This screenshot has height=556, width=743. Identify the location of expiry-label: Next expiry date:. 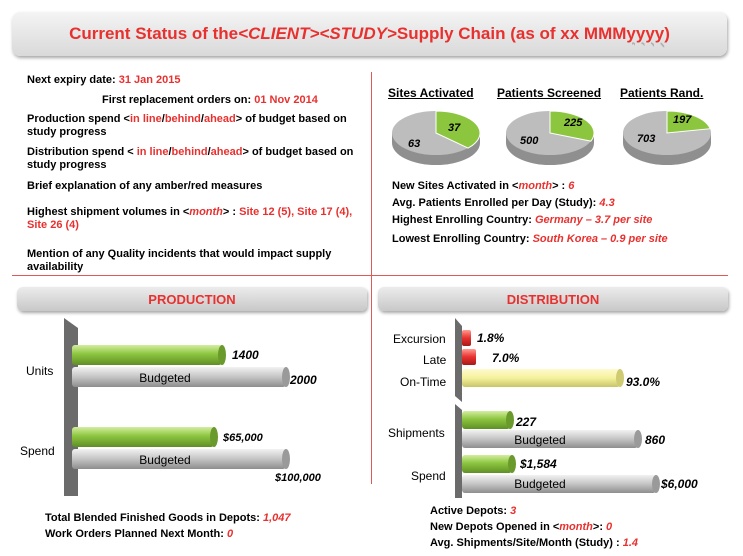
(73, 80).